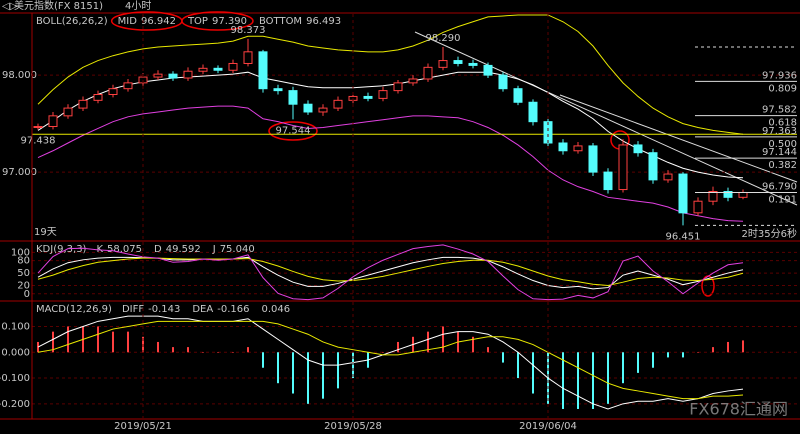 The width and height of the screenshot is (800, 434). I want to click on y-tick-label: 0.100, so click(15, 326).